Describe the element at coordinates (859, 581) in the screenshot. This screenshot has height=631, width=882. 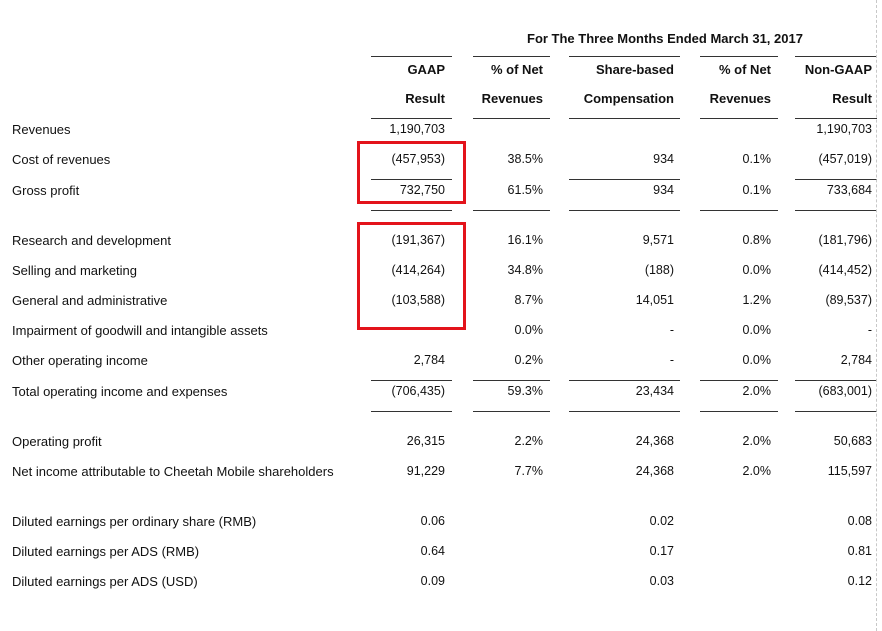
I see `table-cell: 0.12` at that location.